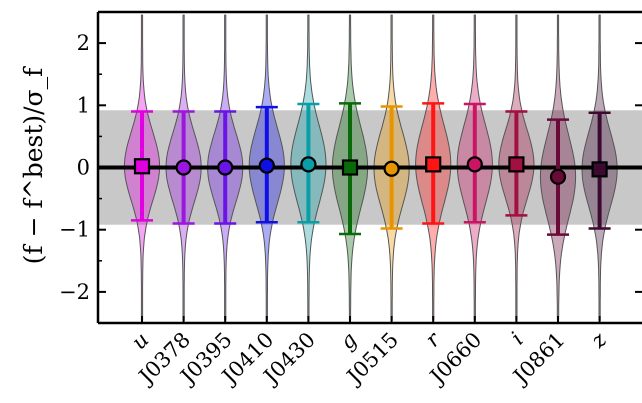 This screenshot has width=642, height=403. What do you see at coordinates (266, 165) in the screenshot?
I see `marker-J0410` at bounding box center [266, 165].